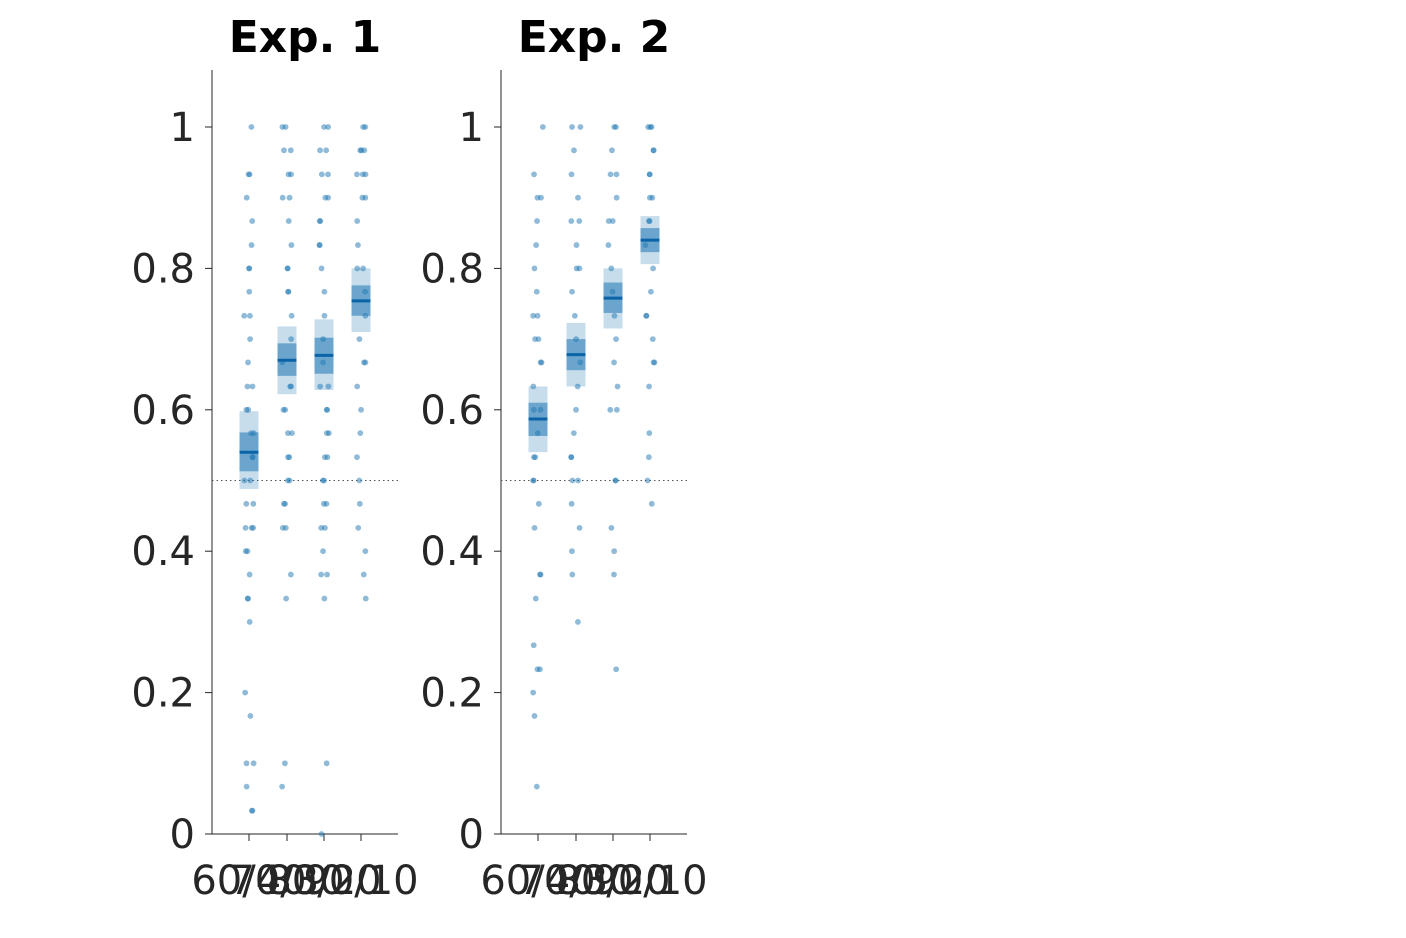 This screenshot has width=1406, height=938. I want to click on x-tick-label: 80/20, so click(323, 881).